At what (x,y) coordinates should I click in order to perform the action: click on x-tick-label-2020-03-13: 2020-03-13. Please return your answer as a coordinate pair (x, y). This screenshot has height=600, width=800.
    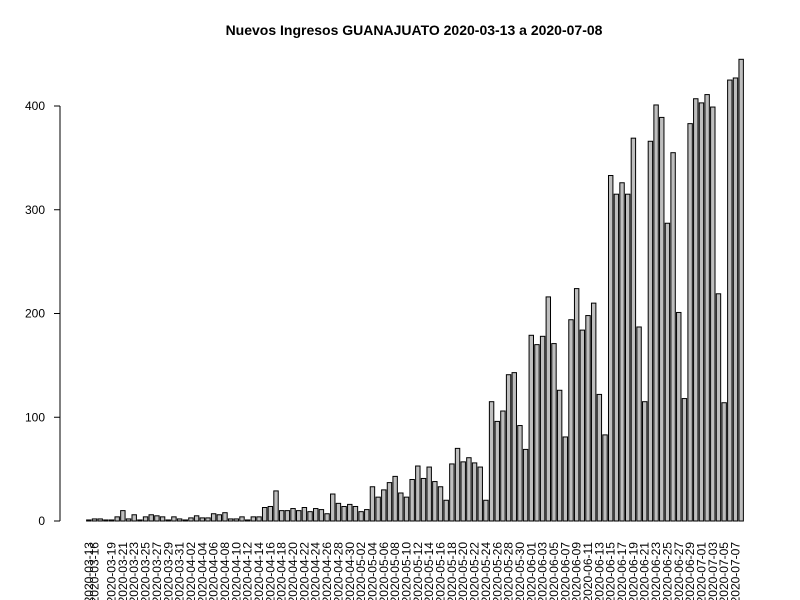
    Looking at the image, I should click on (89, 571).